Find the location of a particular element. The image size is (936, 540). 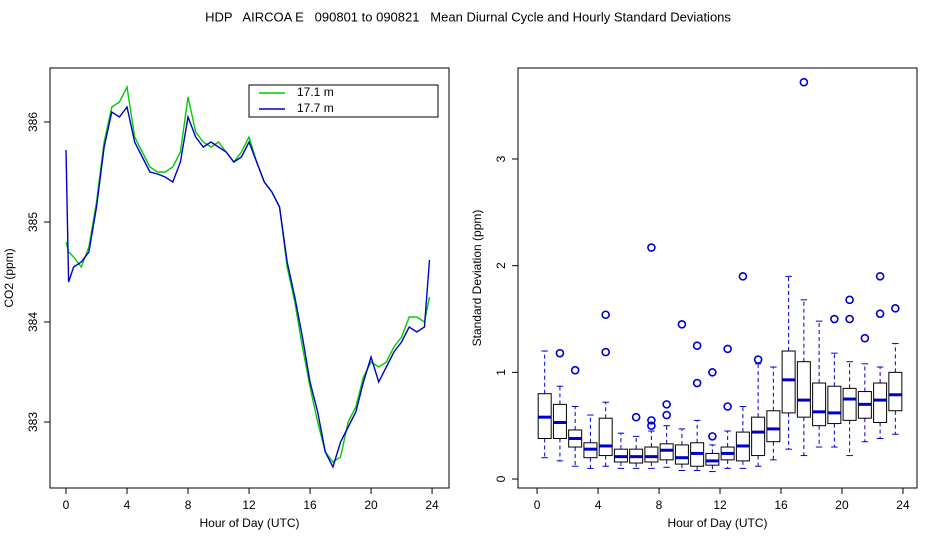

y-tick-label: 385 is located at coordinates (33, 222).